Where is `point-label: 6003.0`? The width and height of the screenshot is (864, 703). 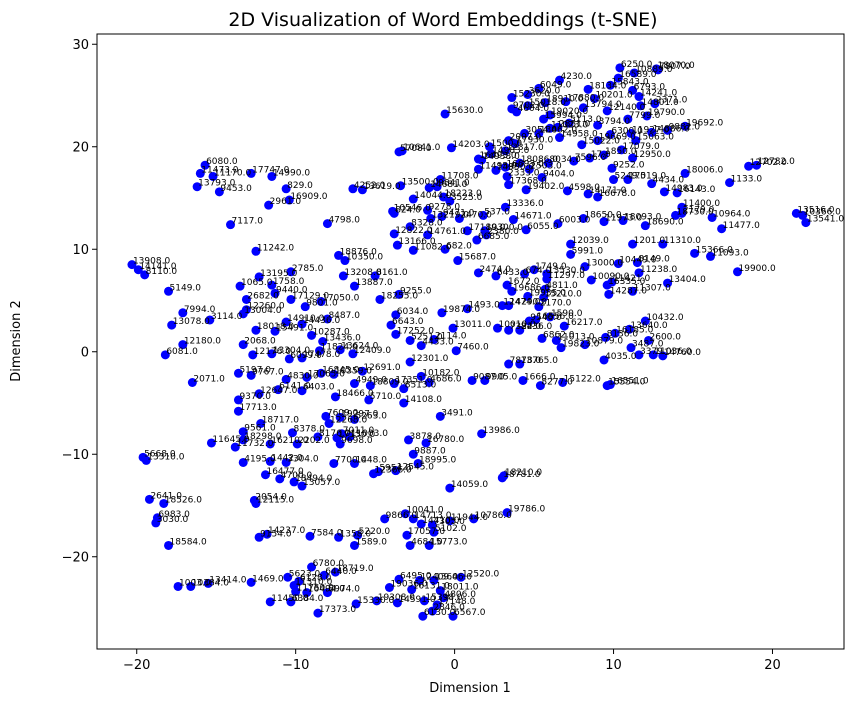 point-label: 6003.0 is located at coordinates (575, 221).